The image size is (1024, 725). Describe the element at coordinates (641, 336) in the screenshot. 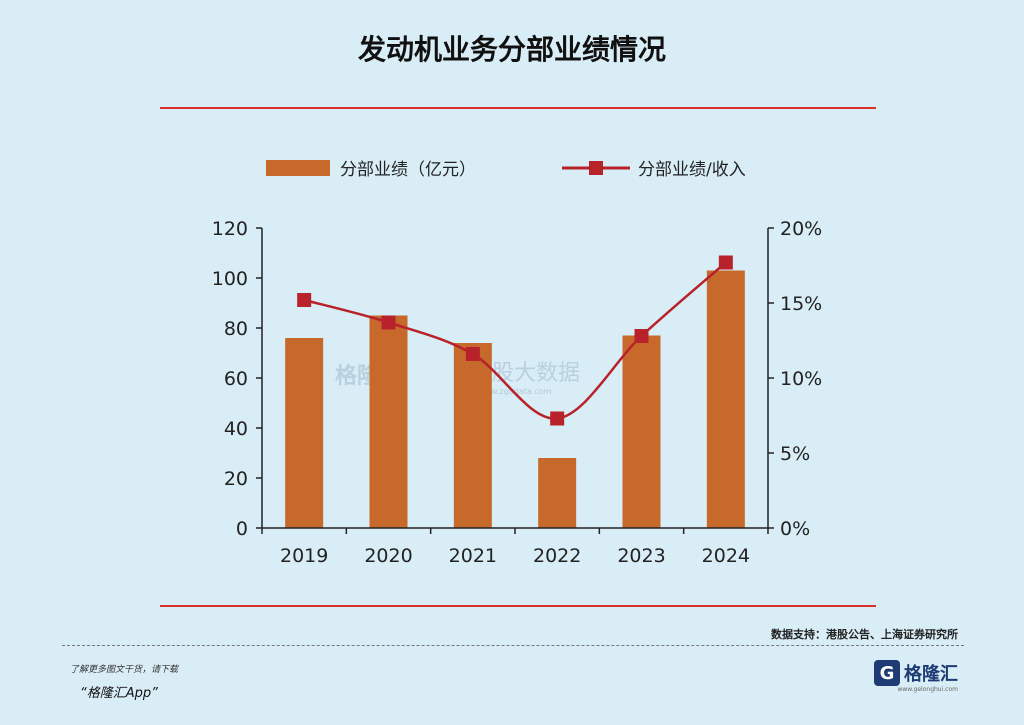

I see `marker-2023` at that location.